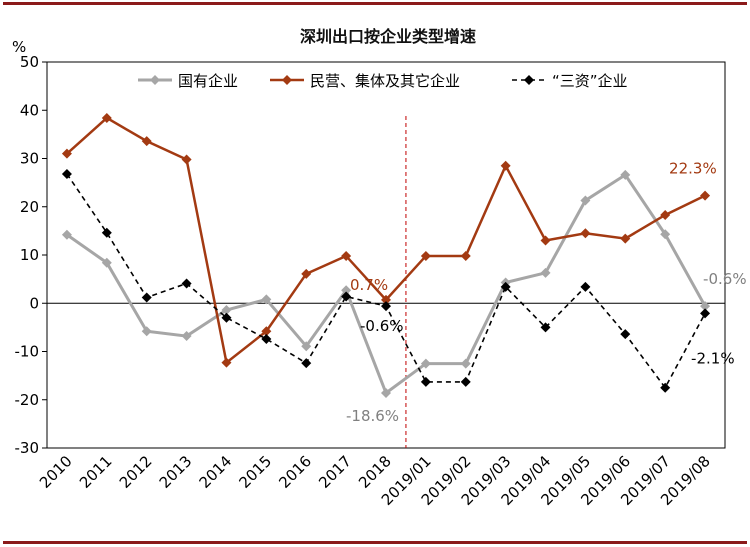  Describe the element at coordinates (590, 81) in the screenshot. I see `legend-label: “三资”企业` at that location.